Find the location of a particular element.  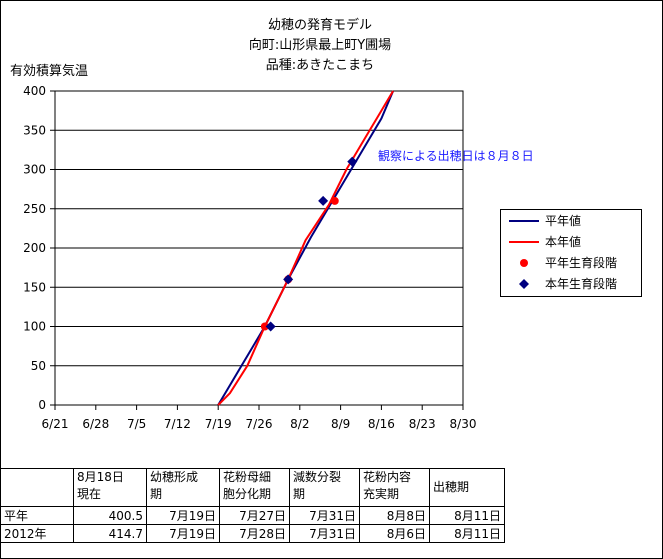

table-cell: 7月28日 is located at coordinates (254, 533).